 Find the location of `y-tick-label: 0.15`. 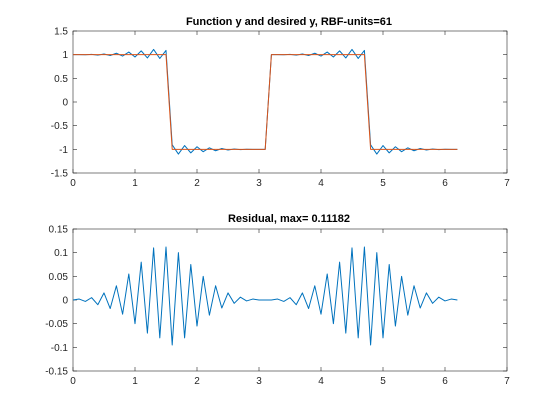

y-tick-label: 0.15 is located at coordinates (59, 230).